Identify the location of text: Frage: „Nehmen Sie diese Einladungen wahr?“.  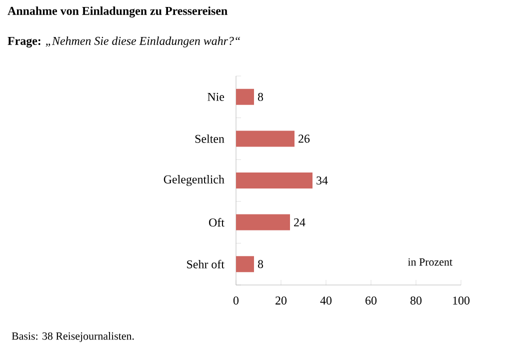
(124, 42).